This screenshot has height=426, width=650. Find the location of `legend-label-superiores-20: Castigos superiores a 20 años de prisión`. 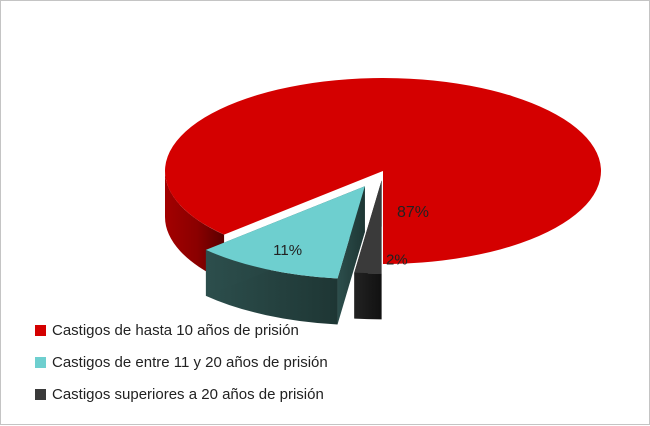

legend-label-superiores-20: Castigos superiores a 20 años de prisión is located at coordinates (188, 394).